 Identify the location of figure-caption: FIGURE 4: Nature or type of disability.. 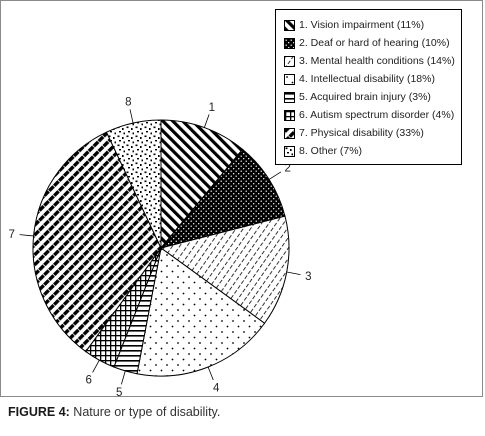
(114, 412).